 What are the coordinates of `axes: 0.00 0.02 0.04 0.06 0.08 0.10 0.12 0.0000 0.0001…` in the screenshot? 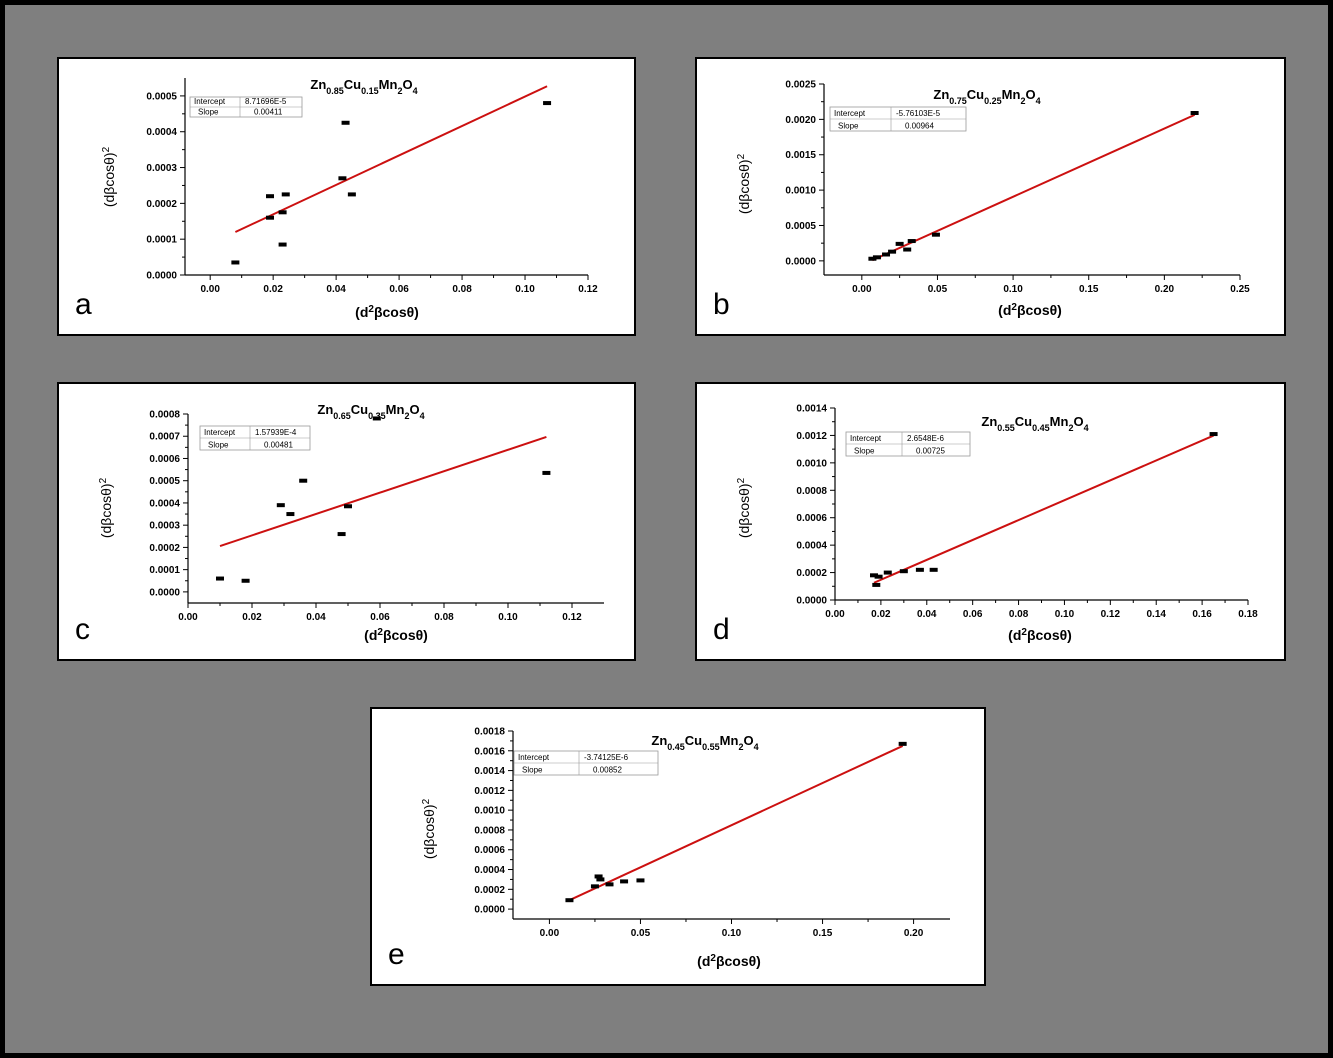 It's located at (372, 186).